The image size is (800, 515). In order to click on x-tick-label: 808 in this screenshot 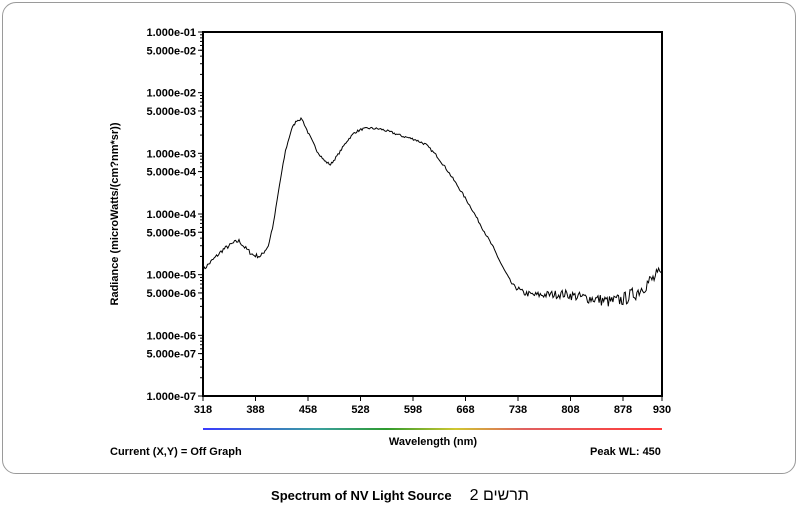, I will do `click(570, 410)`.